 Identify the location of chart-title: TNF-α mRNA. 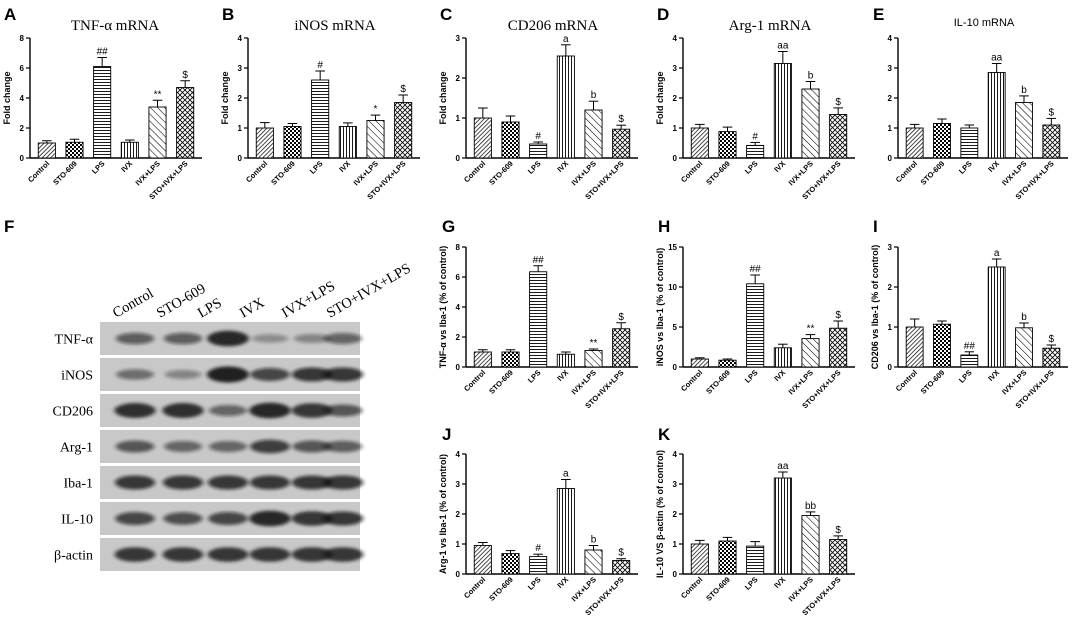
(115, 26).